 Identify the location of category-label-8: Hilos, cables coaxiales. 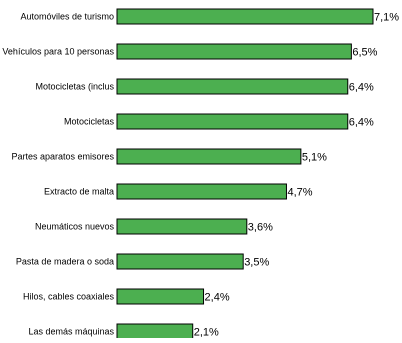
(69, 297).